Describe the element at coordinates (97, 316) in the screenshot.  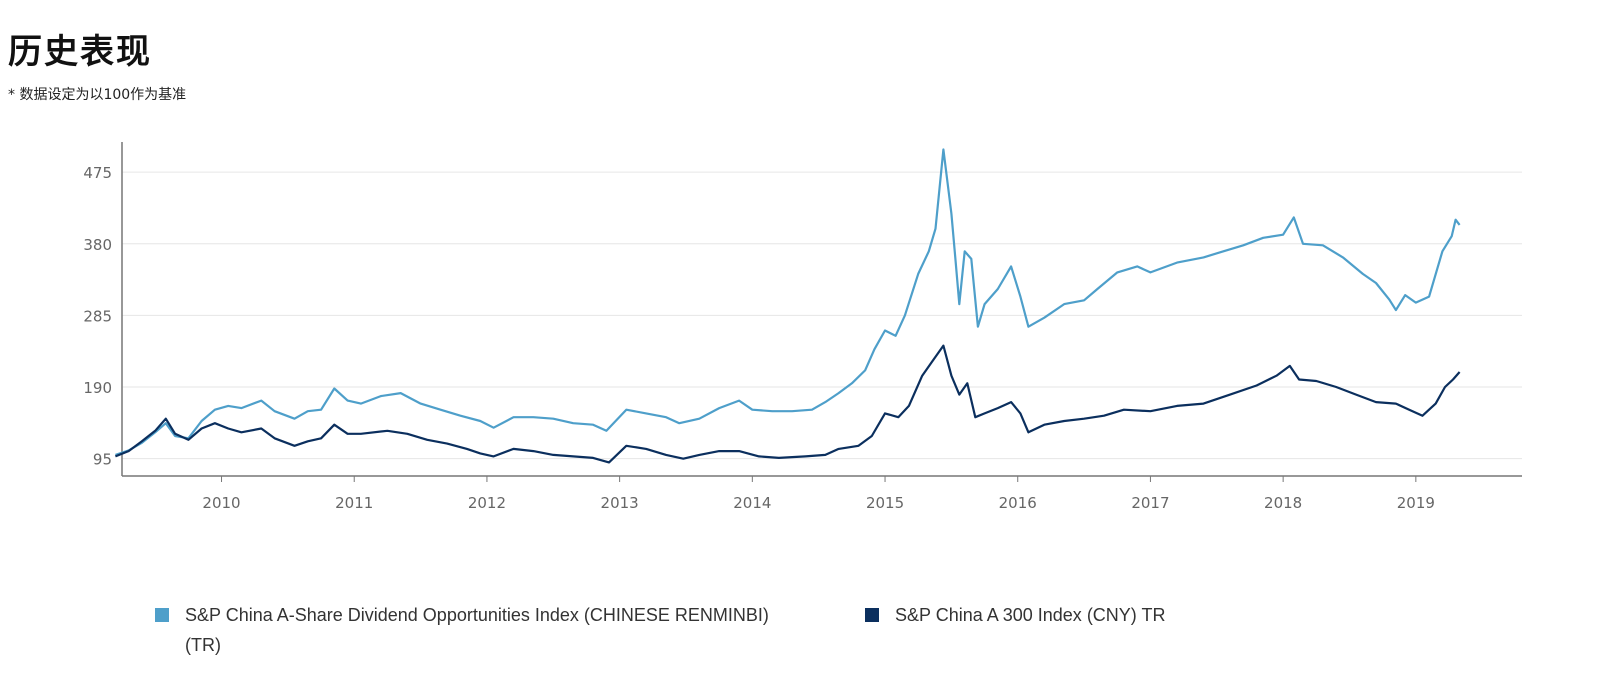
I see `y-tick-label: 285` at that location.